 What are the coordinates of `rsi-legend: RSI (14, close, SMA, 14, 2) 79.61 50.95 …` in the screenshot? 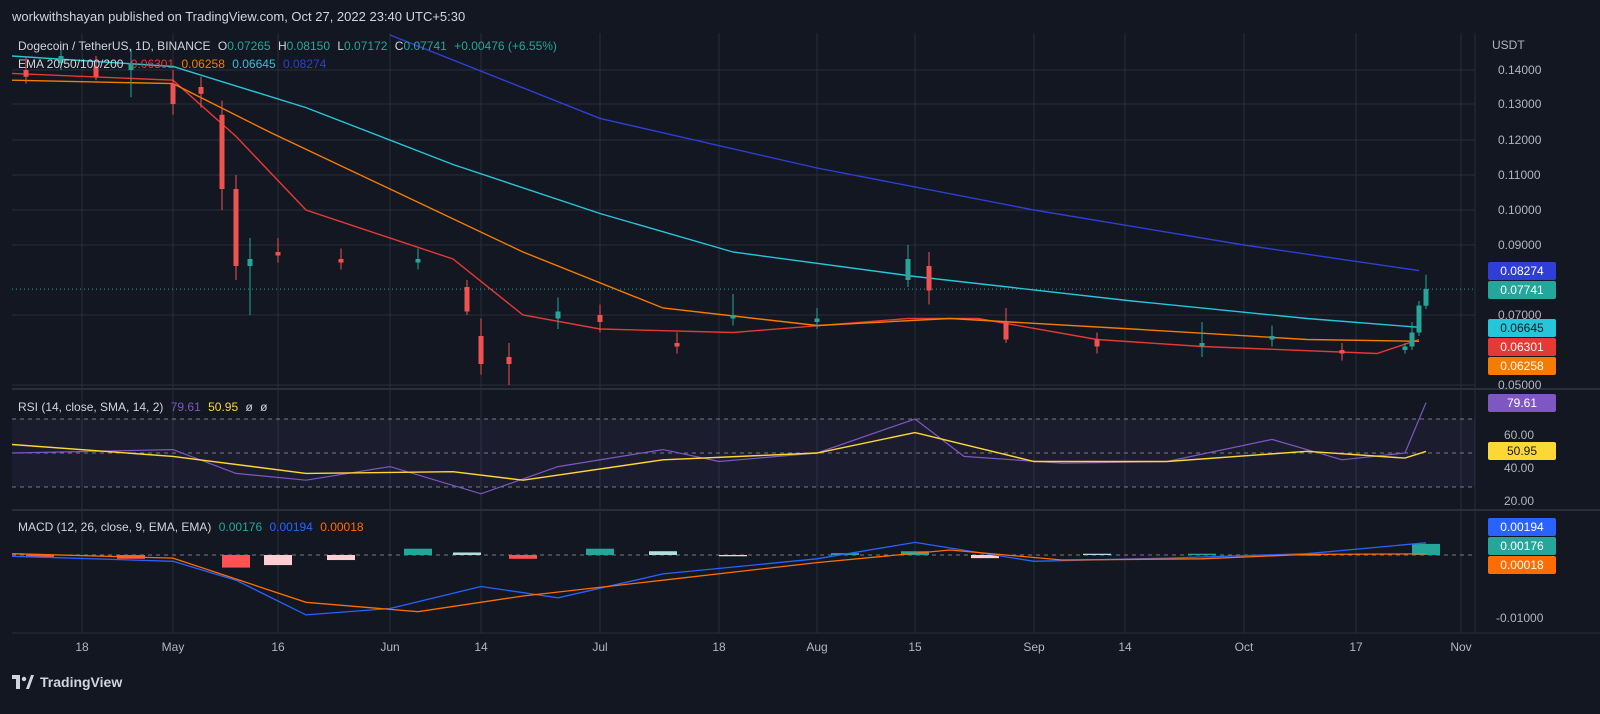 It's located at (145, 407).